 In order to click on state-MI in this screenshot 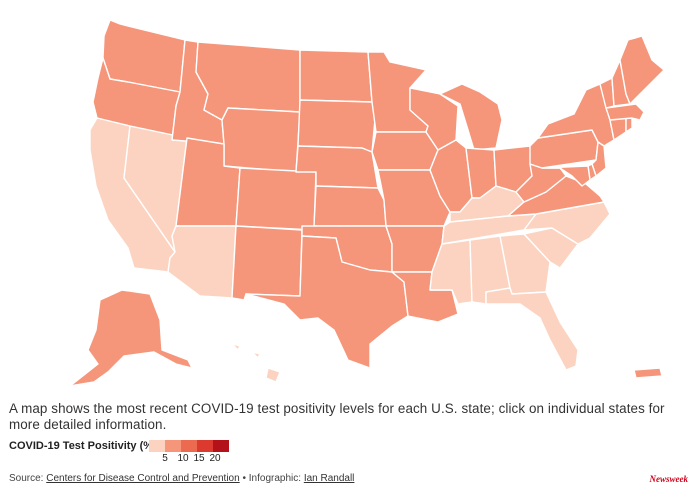, I will do `click(471, 117)`.